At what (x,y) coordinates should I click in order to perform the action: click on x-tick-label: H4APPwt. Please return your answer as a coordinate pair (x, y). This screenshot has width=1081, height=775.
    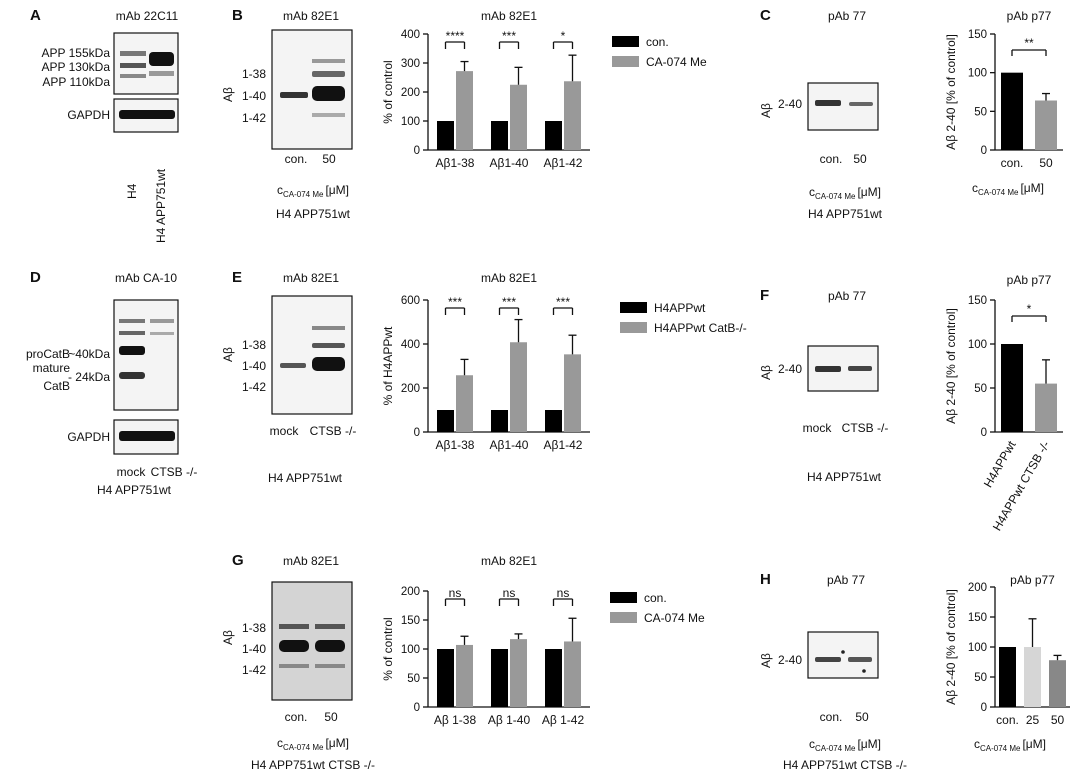
    Looking at the image, I should click on (1000, 464).